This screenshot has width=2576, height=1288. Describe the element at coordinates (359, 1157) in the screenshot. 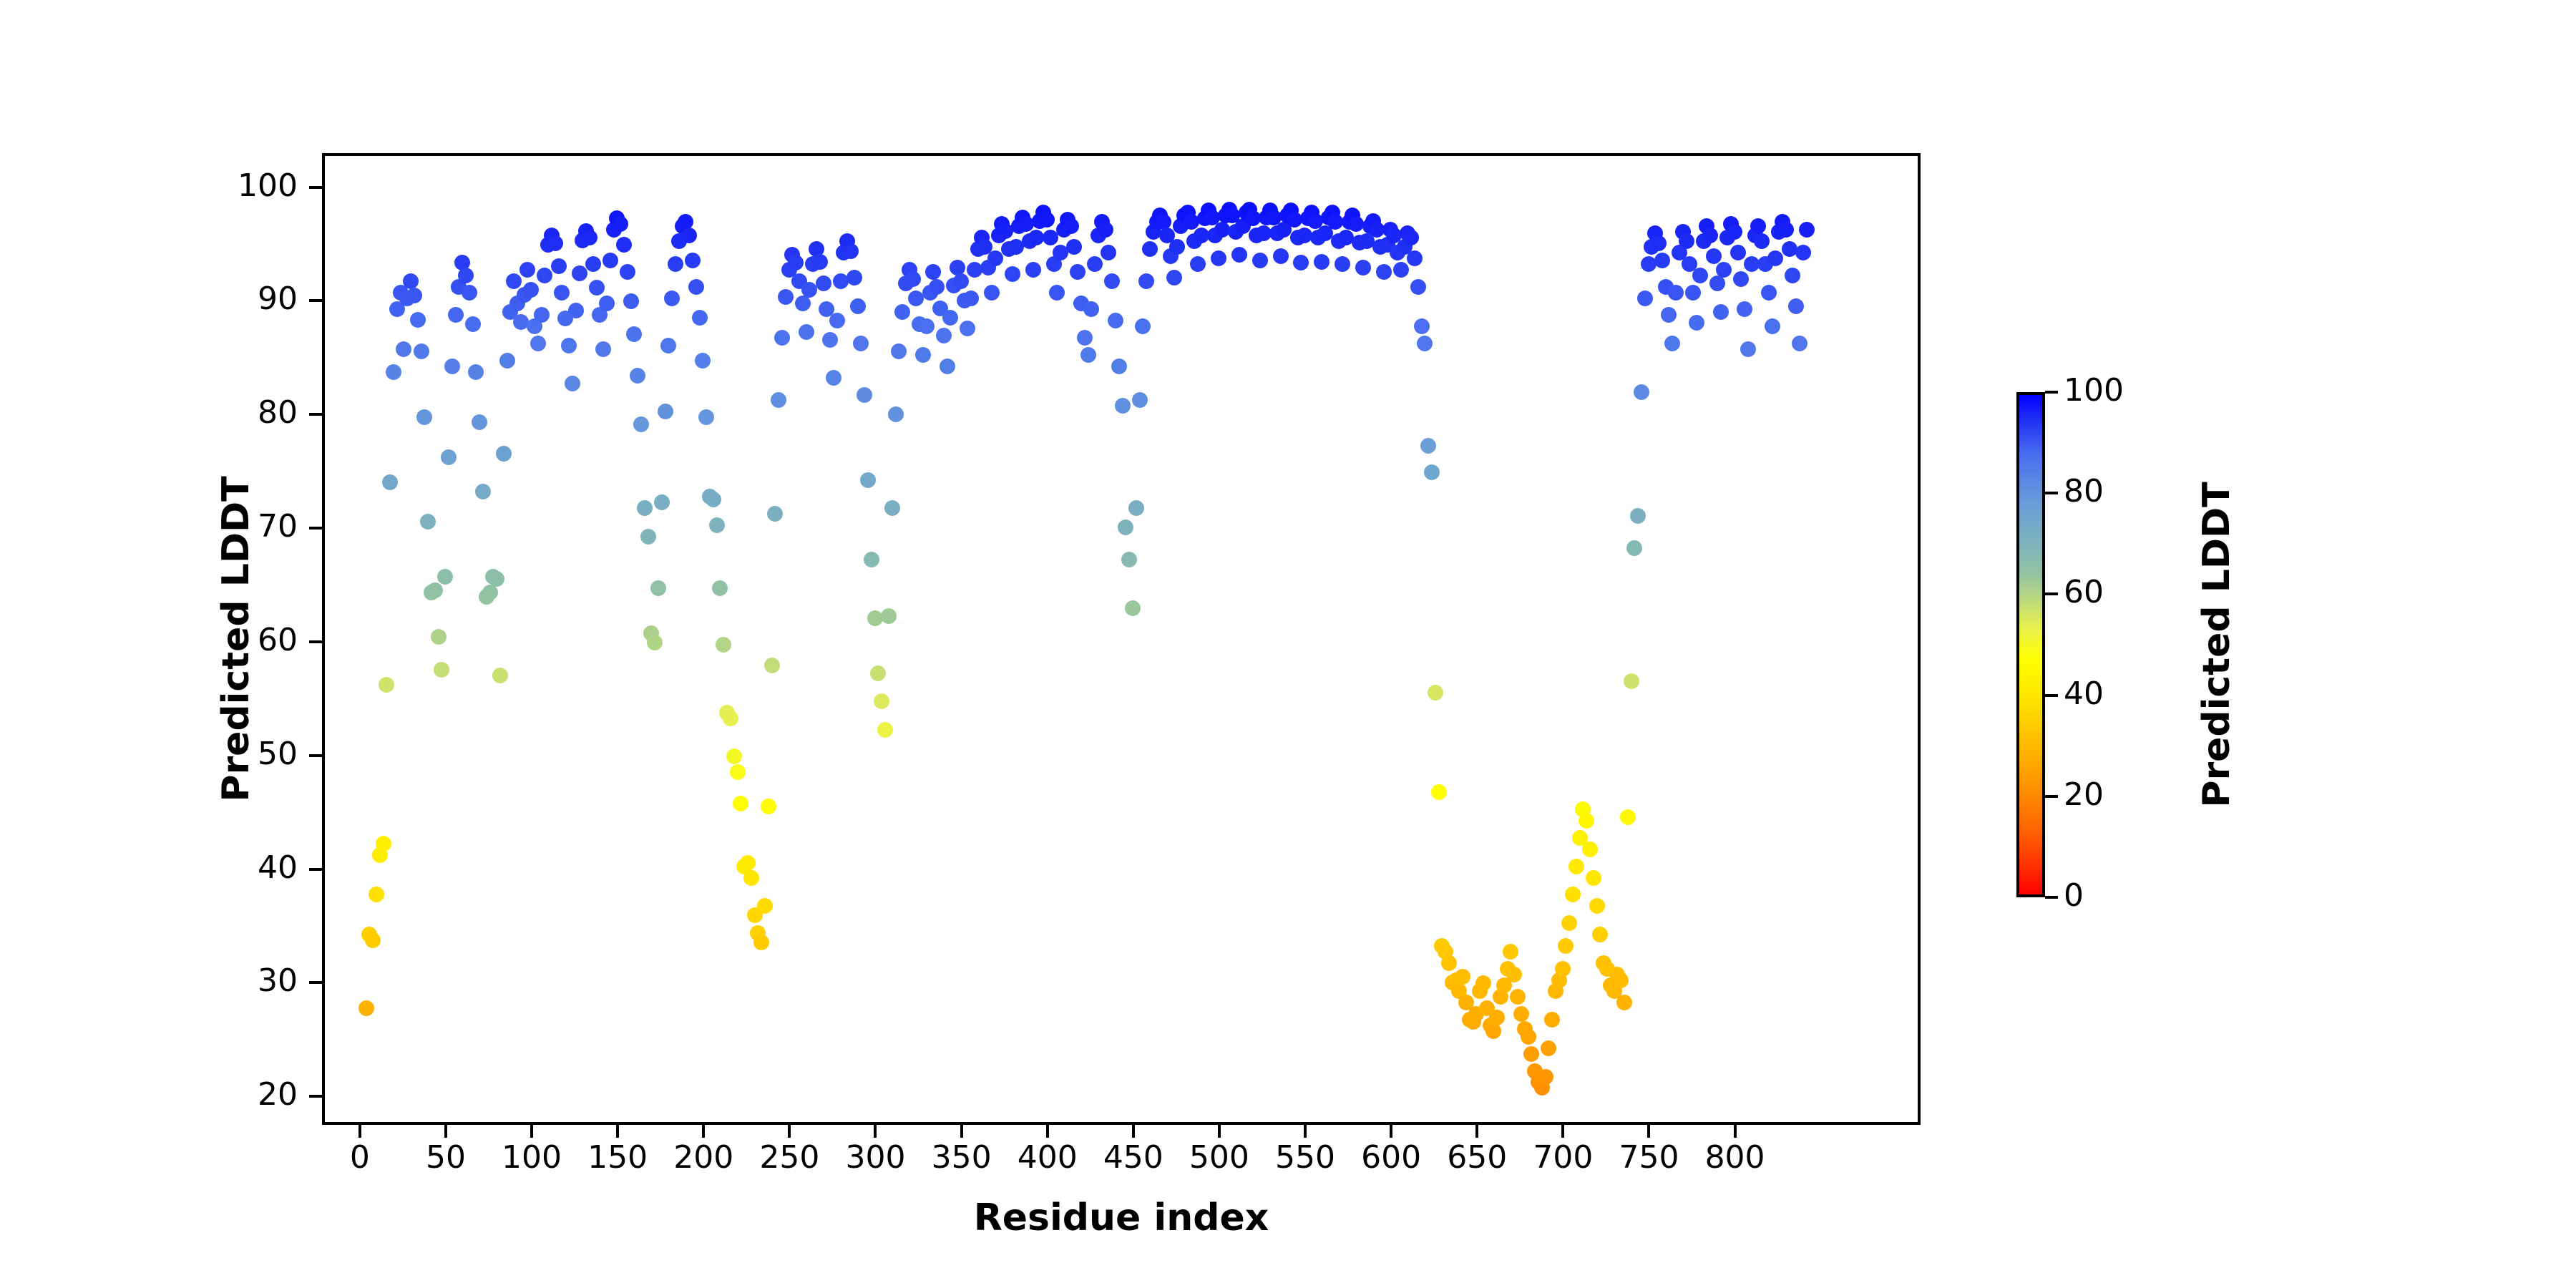

I see `x-tick-label: 0` at that location.